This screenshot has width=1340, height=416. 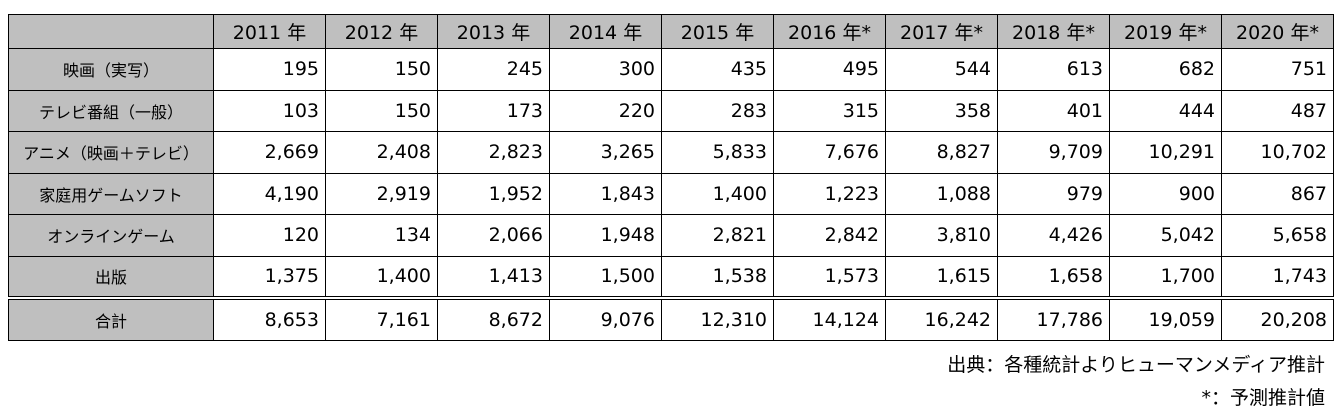 I want to click on value-cell: 17,786, so click(x=1053, y=318).